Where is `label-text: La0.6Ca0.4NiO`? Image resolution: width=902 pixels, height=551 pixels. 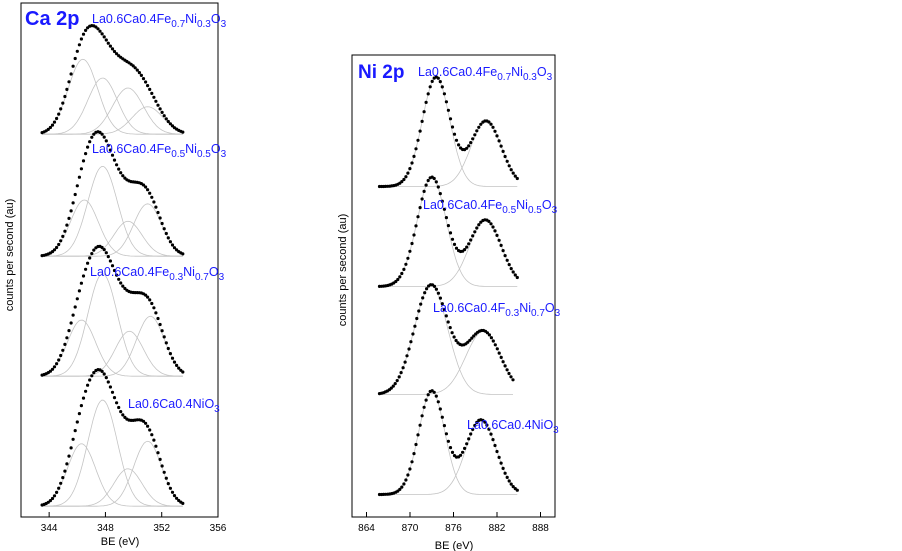
label-text: La0.6Ca0.4NiO is located at coordinates (171, 404).